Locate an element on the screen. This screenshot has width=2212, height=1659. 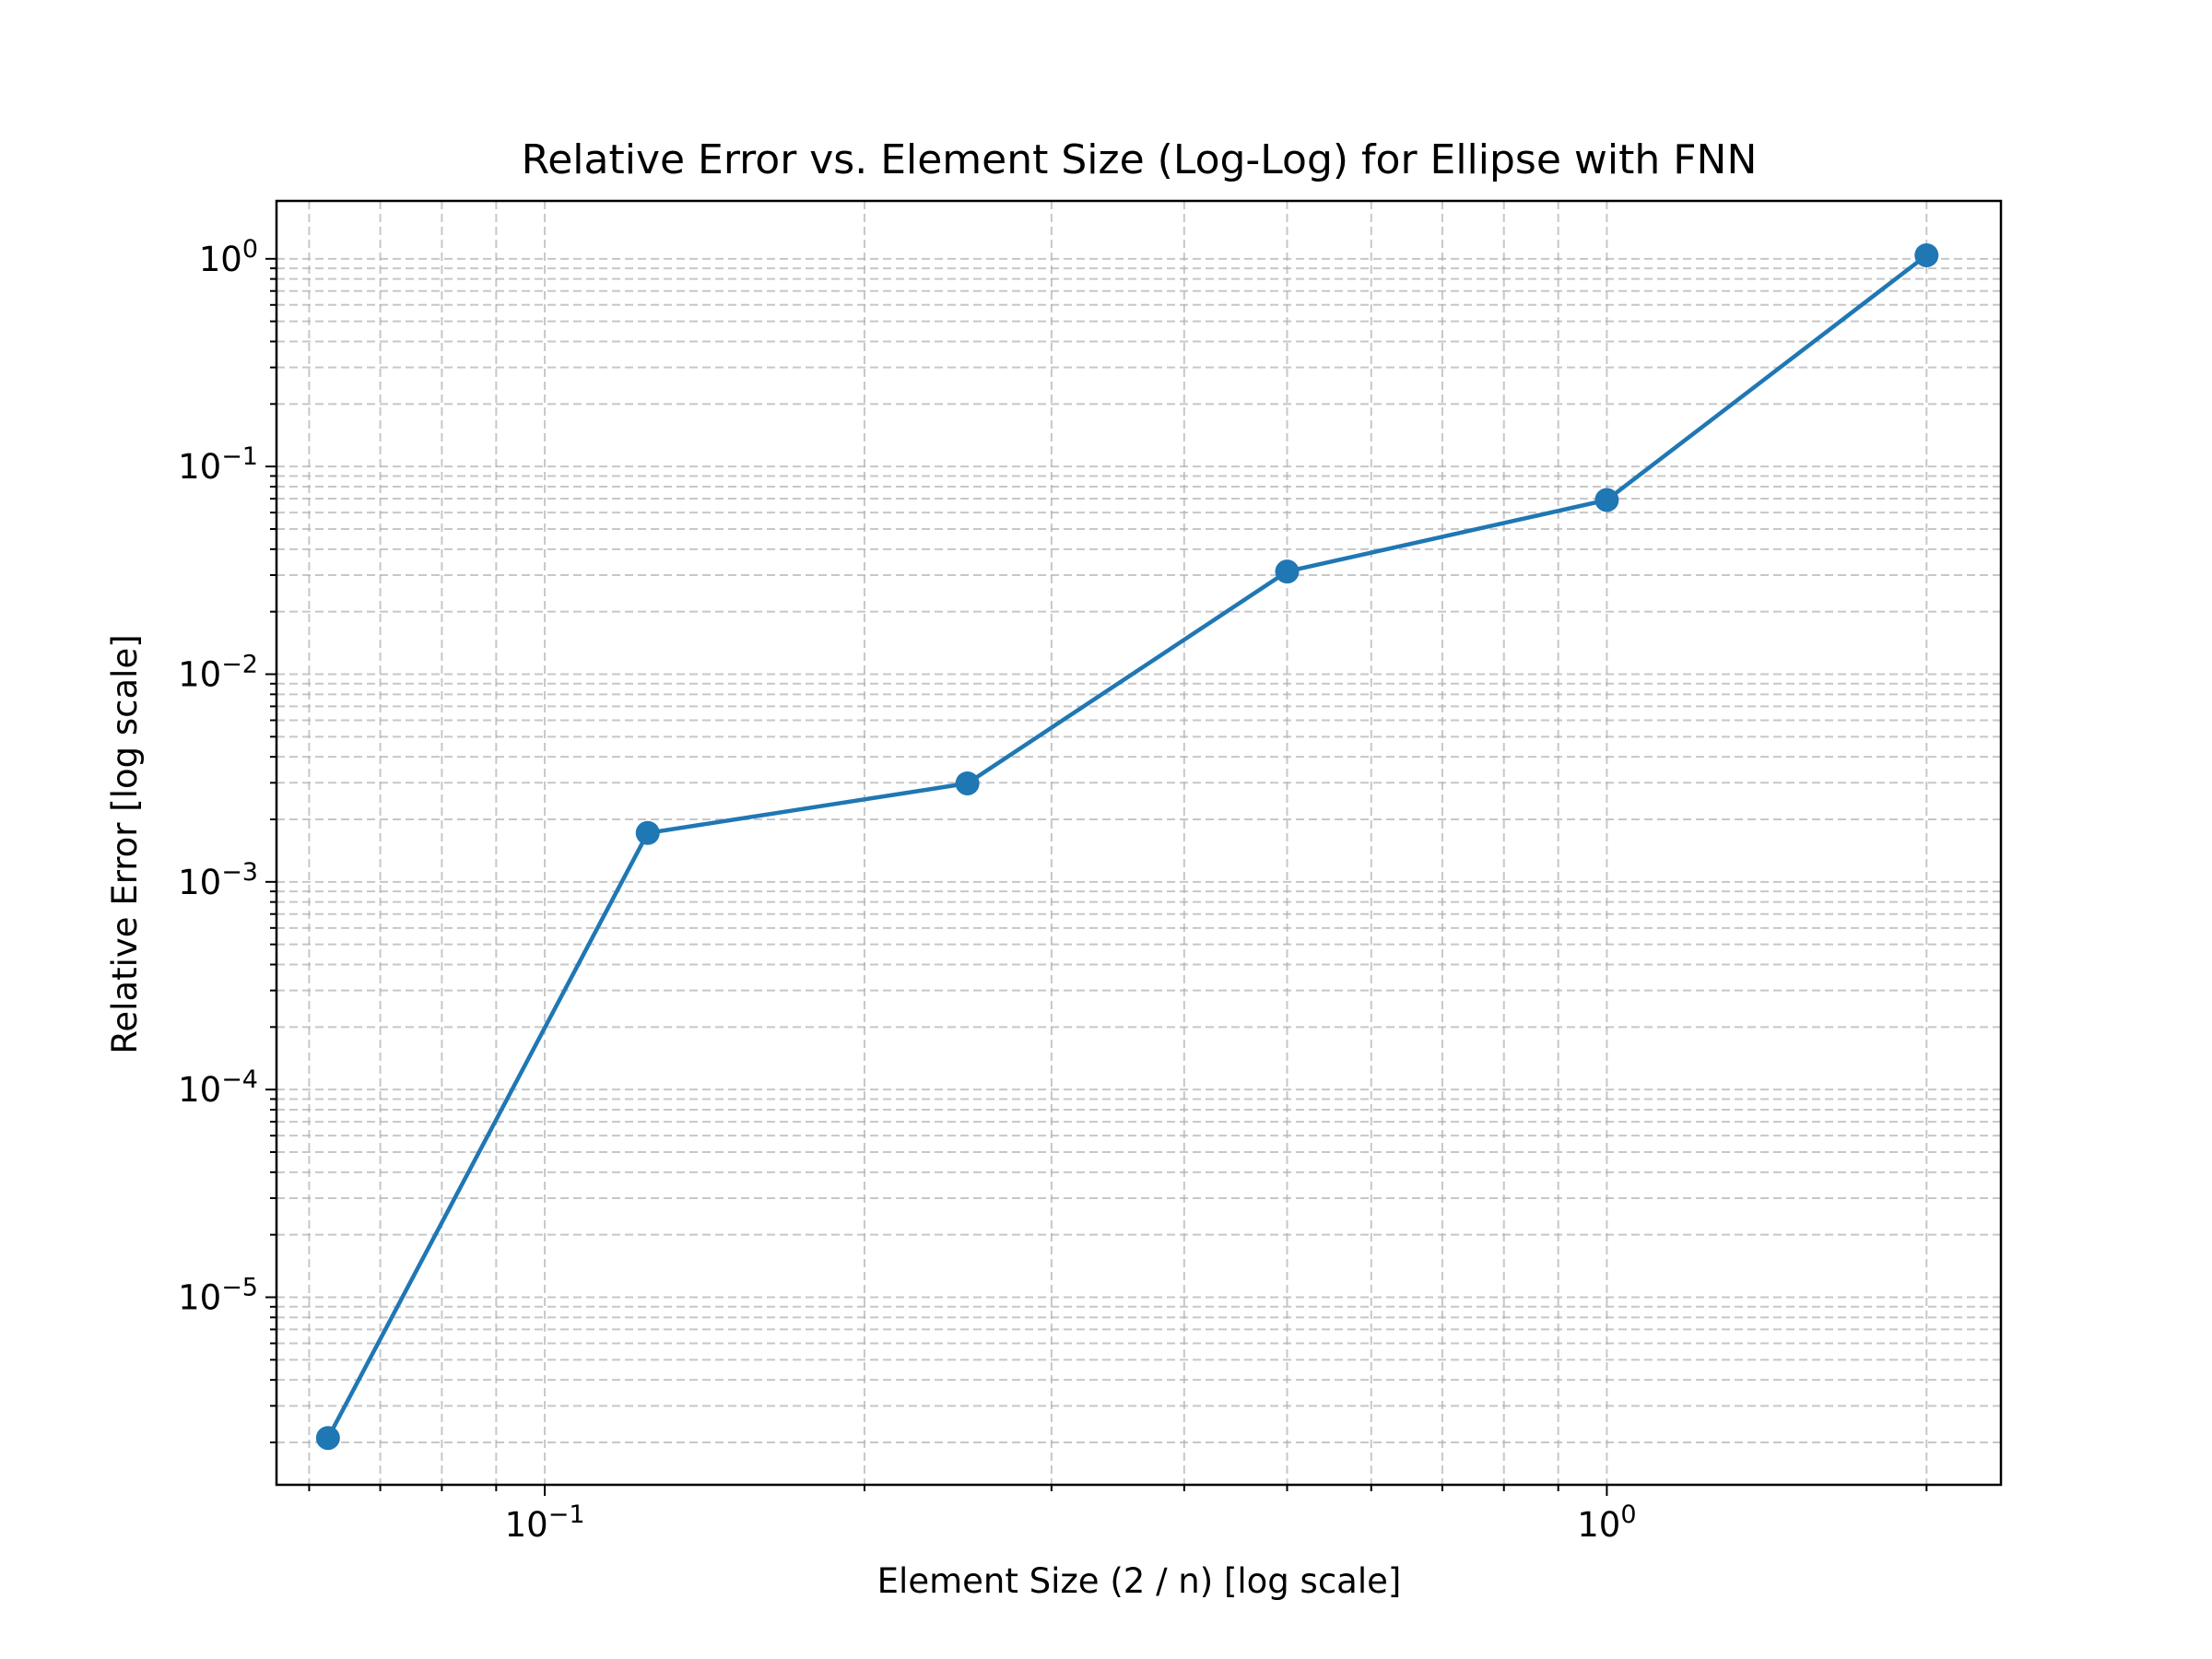
y-tick-label: 10⁰ is located at coordinates (228, 257).